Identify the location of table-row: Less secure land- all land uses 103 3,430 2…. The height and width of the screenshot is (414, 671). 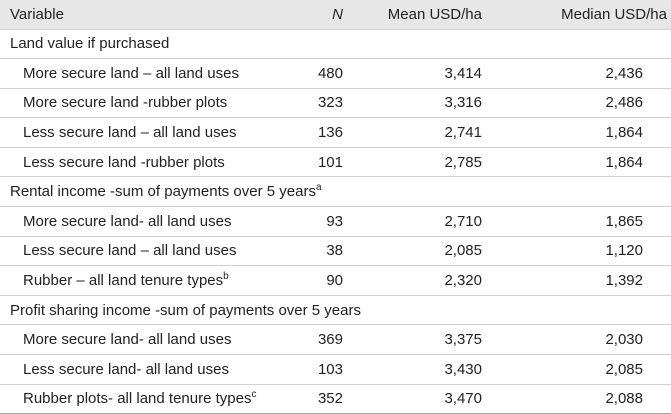
(335, 370).